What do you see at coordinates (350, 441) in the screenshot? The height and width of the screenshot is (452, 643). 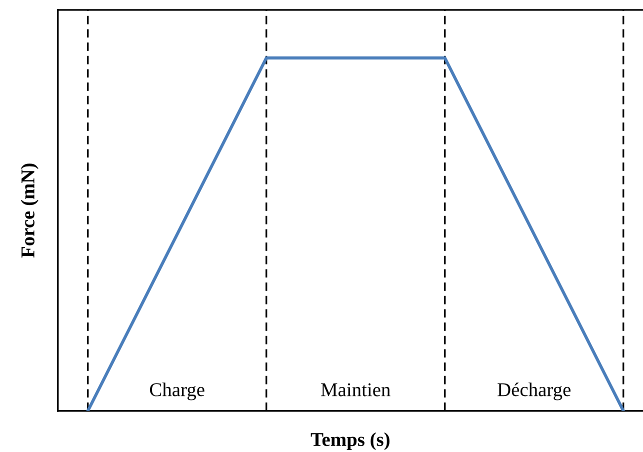 I see `x-axis-title: Temps (s)` at bounding box center [350, 441].